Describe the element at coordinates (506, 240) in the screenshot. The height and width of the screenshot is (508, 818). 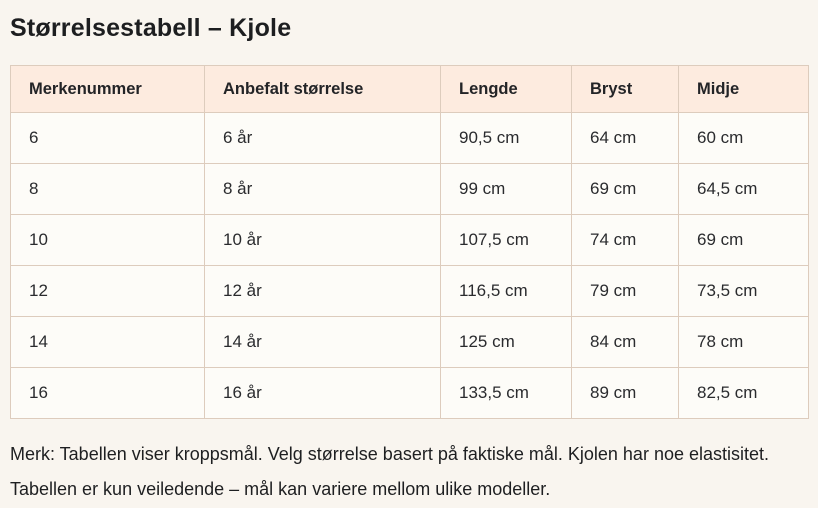
I see `table-cell: 107,5 cm` at that location.